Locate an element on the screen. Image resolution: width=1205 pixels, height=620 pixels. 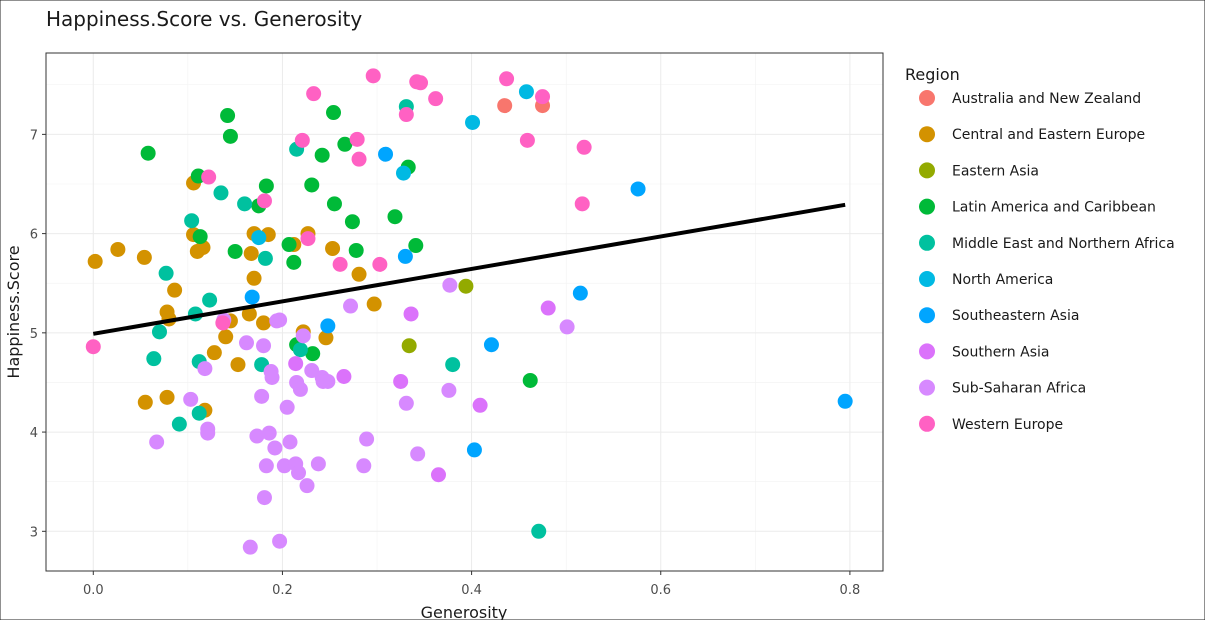
legend-label-eastern-asia: Eastern Asia is located at coordinates (995, 171).